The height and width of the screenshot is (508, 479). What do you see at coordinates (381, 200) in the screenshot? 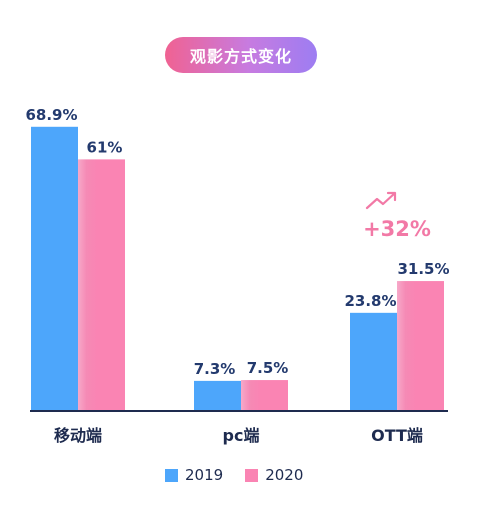
I see `trend-up-icon` at bounding box center [381, 200].